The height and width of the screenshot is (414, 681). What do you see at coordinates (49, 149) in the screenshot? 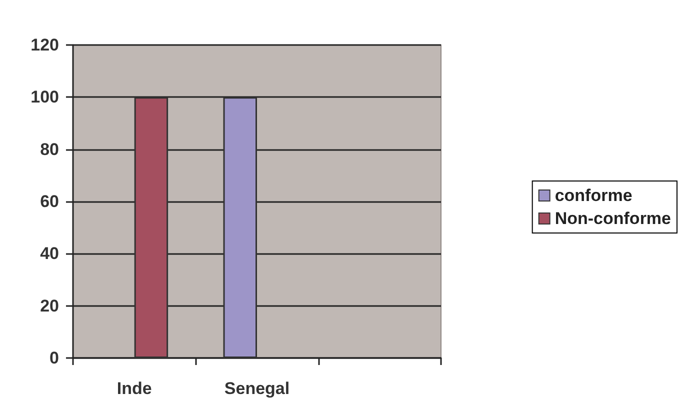
I see `y-tick-label: 80` at bounding box center [49, 149].